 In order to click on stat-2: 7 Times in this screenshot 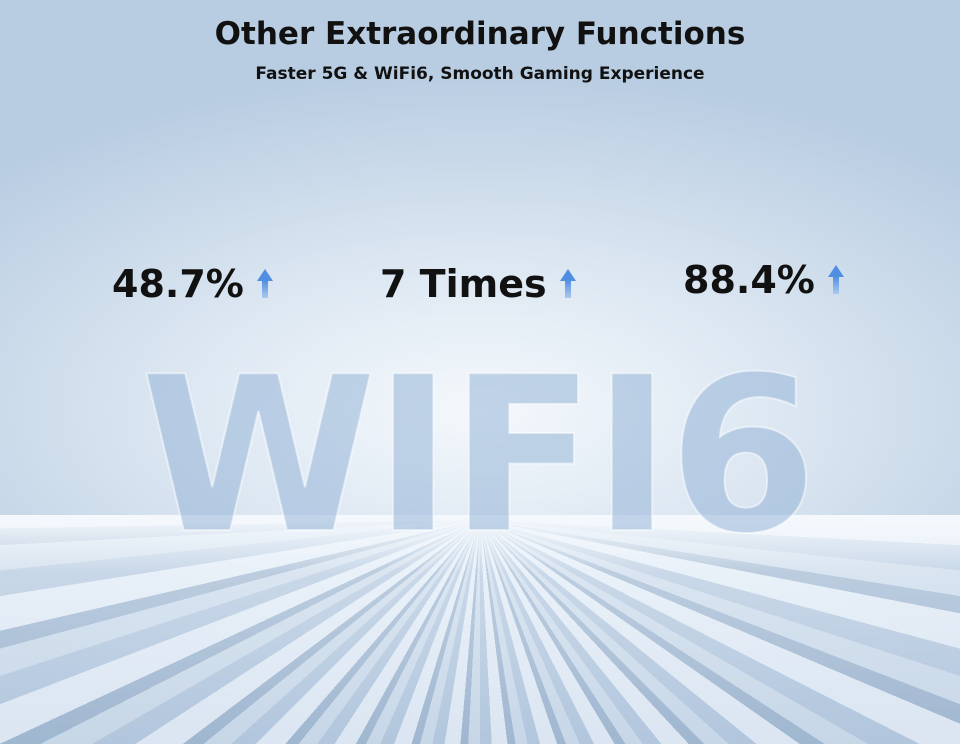, I will do `click(478, 284)`.